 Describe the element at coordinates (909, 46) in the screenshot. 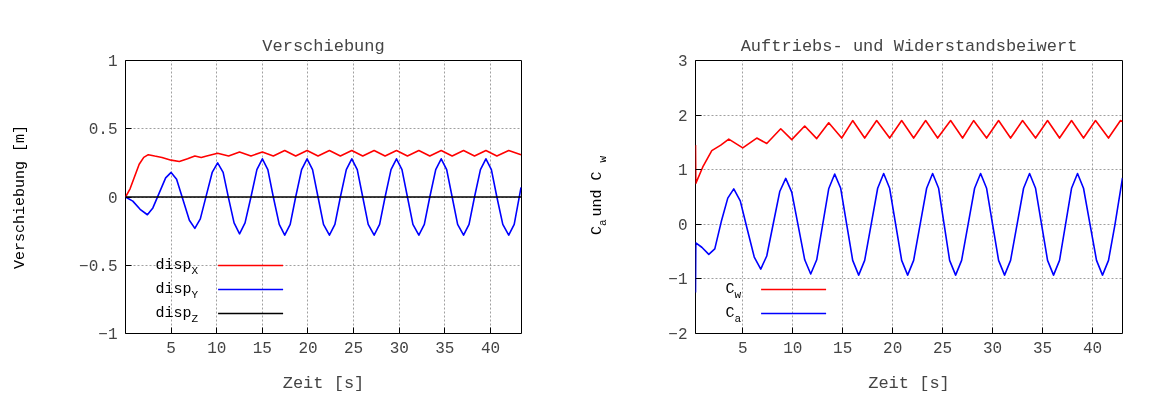

I see `chart-title: Auftriebs- und Widerstandsbeiwert` at that location.